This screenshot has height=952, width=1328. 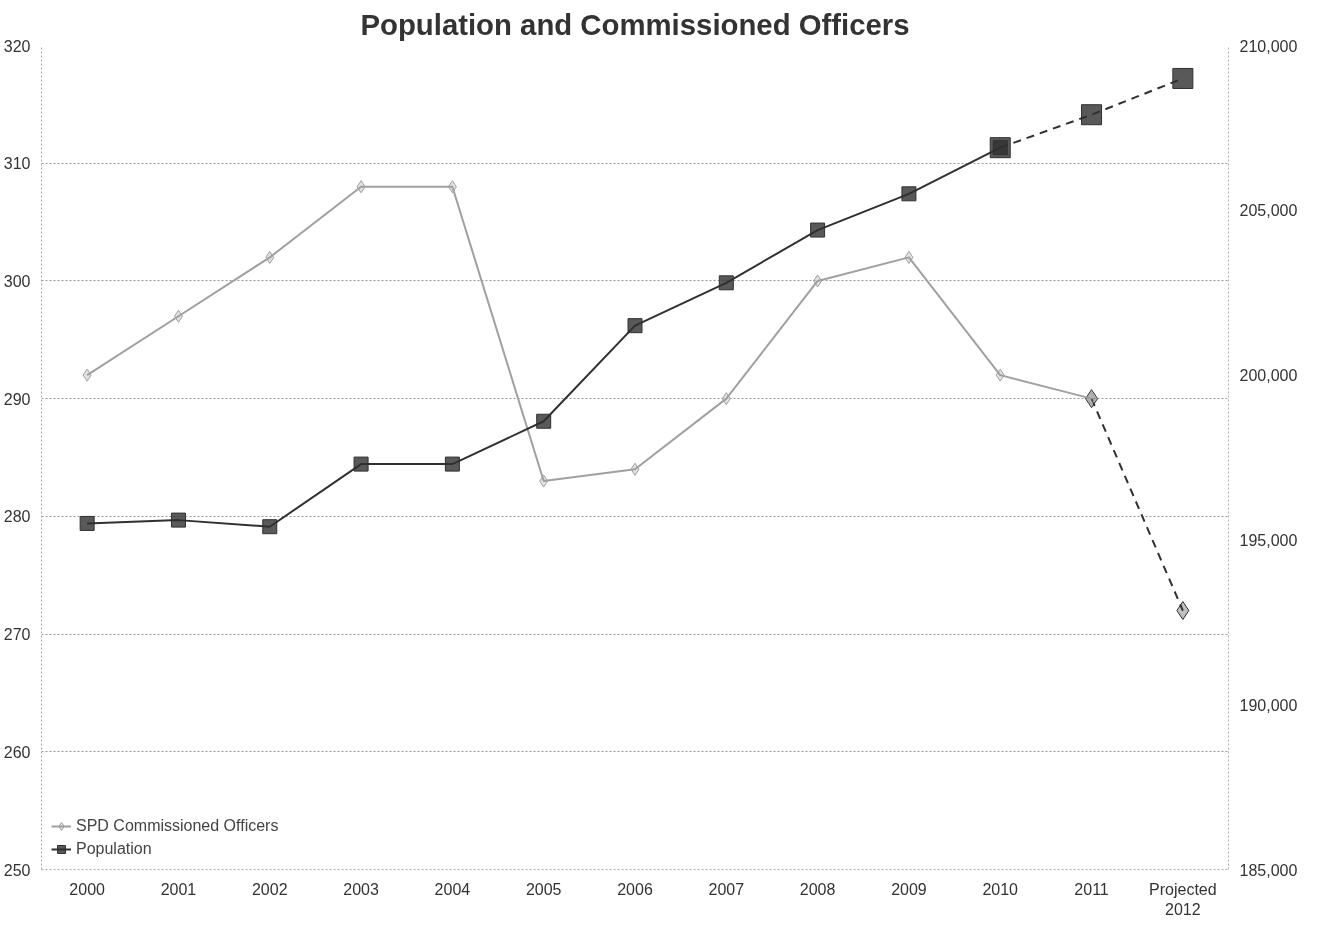 I want to click on x-tick-label: 2008, so click(x=817, y=889).